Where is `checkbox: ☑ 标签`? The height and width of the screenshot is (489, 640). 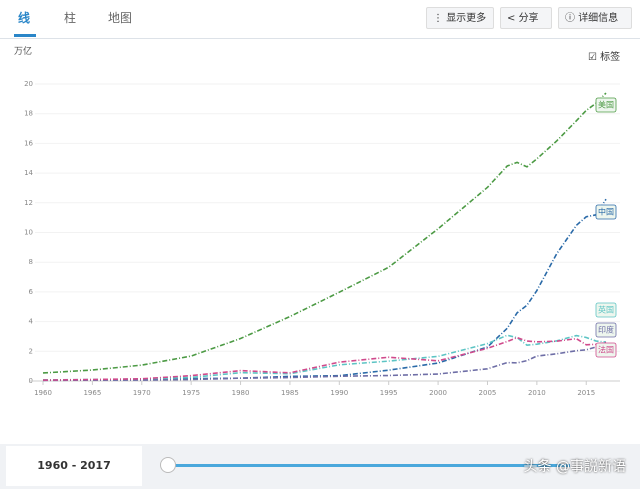 checkbox: ☑ 标签 is located at coordinates (604, 57).